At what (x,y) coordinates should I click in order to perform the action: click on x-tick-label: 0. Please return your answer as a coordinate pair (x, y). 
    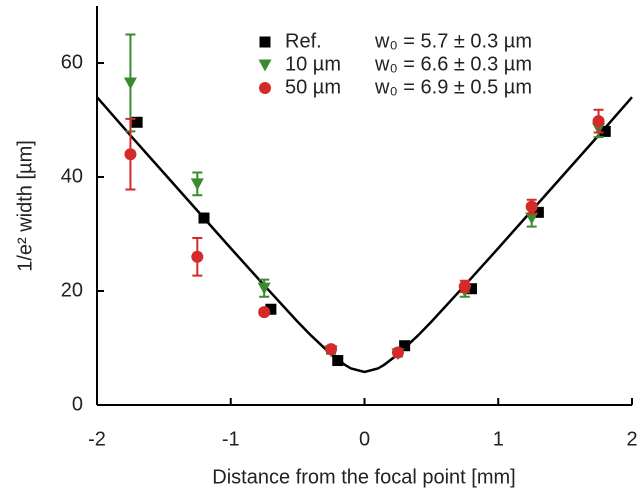
    Looking at the image, I should click on (364, 439).